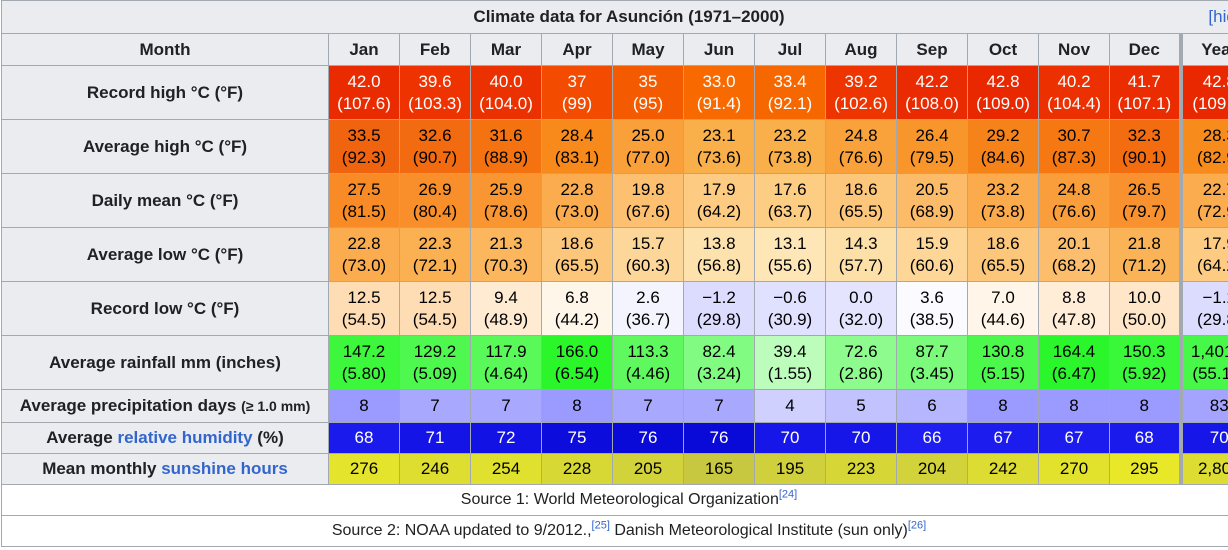 This screenshot has width=1228, height=550. I want to click on value-primary: 3.6, so click(932, 297).